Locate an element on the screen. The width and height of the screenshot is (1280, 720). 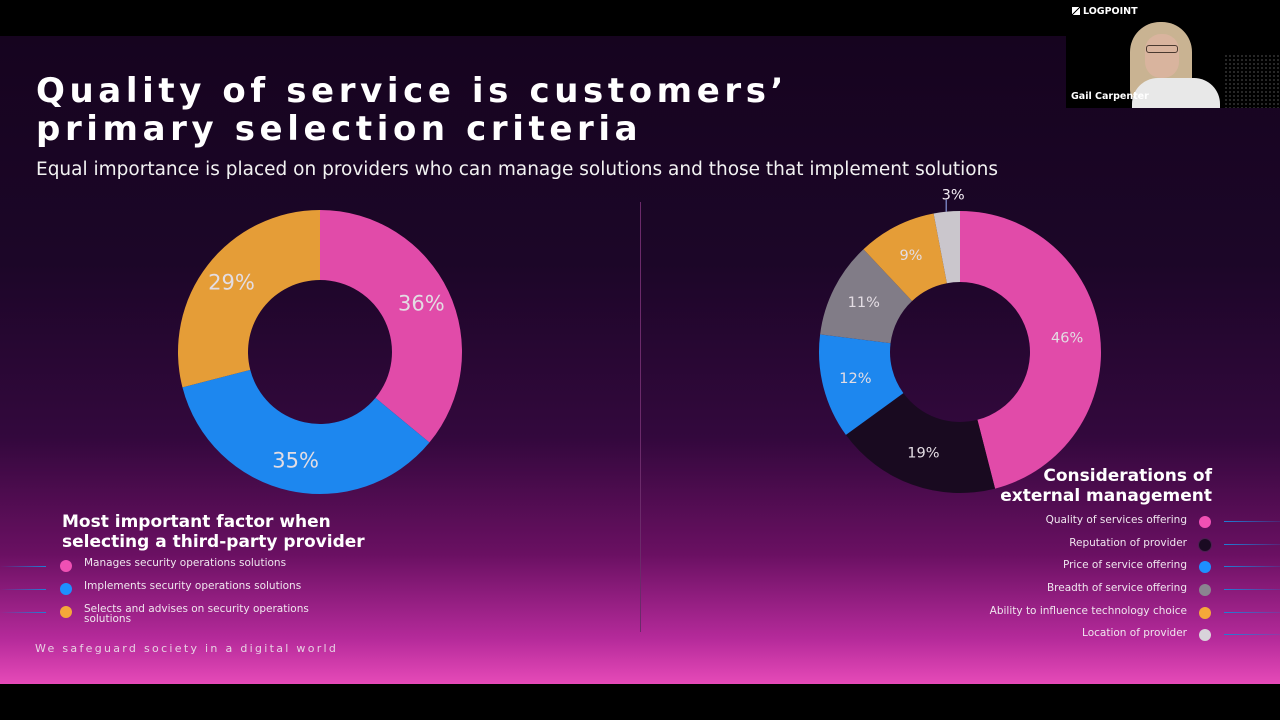
participant-video-body is located at coordinates (1176, 93).